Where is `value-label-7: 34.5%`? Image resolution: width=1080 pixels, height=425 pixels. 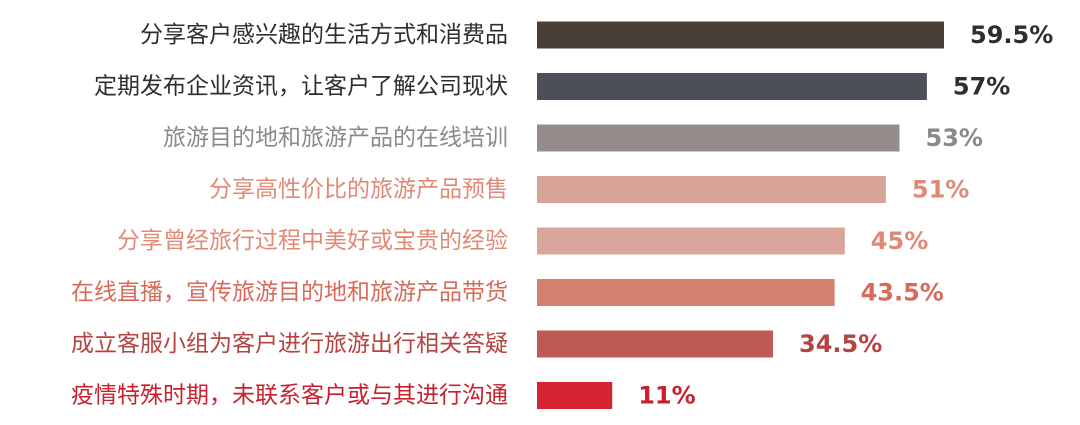 value-label-7: 34.5% is located at coordinates (840, 344).